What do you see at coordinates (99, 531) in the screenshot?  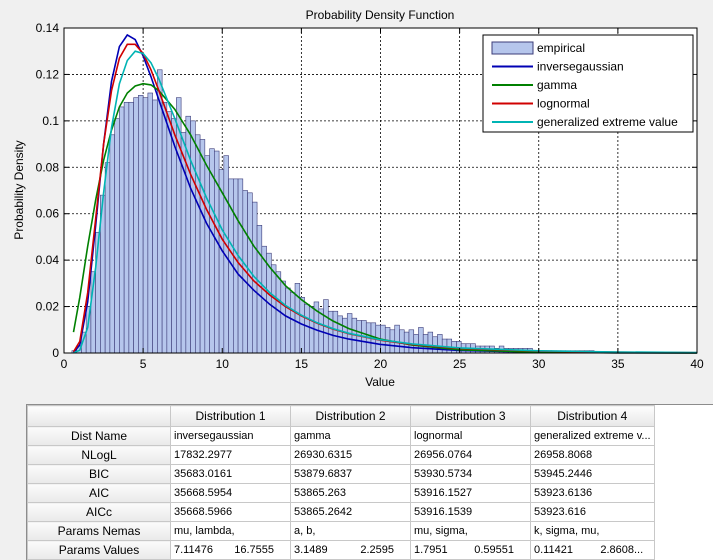 I see `row-header: Params Nemas` at bounding box center [99, 531].